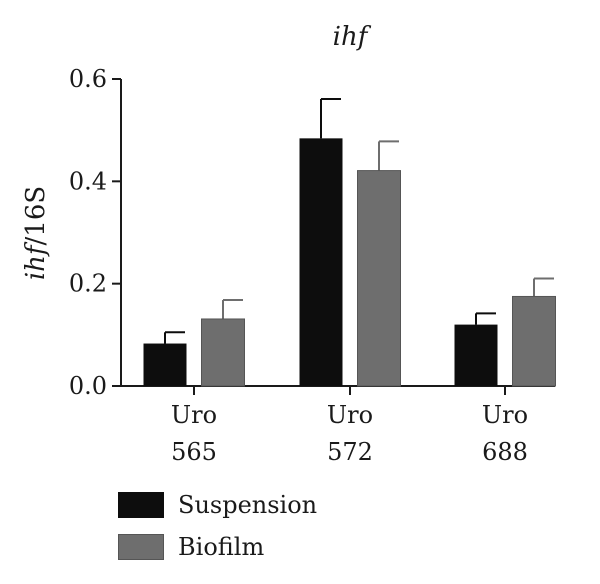 The image size is (600, 584). Describe the element at coordinates (88, 181) in the screenshot. I see `y-tick-label: 0.4` at that location.